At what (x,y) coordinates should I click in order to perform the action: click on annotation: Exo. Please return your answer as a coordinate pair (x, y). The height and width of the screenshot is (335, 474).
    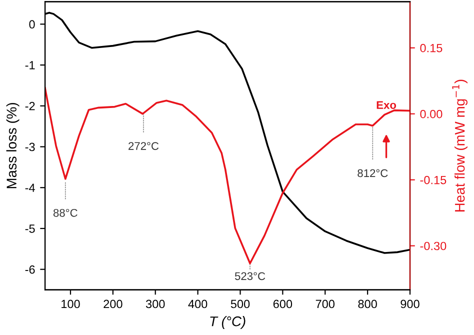
    Looking at the image, I should click on (386, 105).